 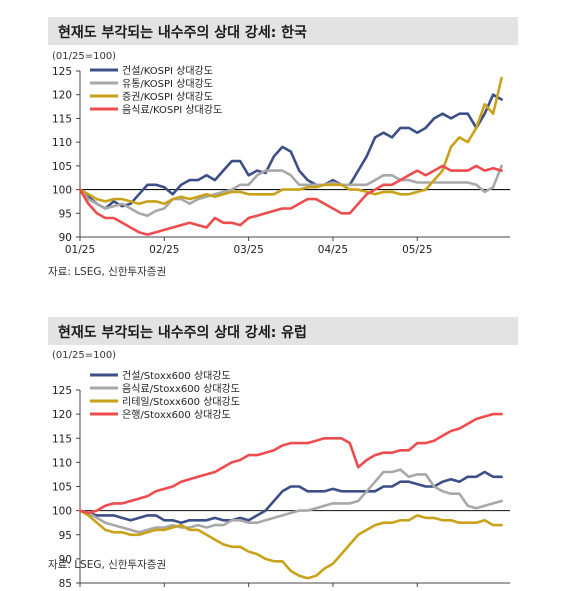 I want to click on x-tick-label: 03/25, so click(x=248, y=250).